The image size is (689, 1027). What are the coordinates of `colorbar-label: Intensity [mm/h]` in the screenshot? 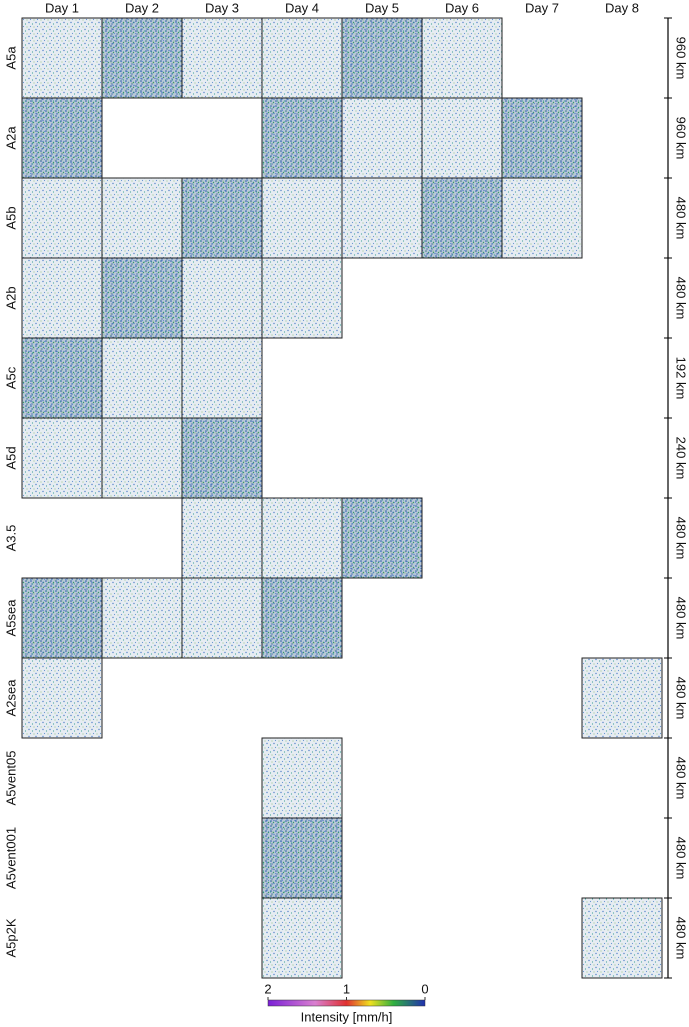 It's located at (347, 1016).